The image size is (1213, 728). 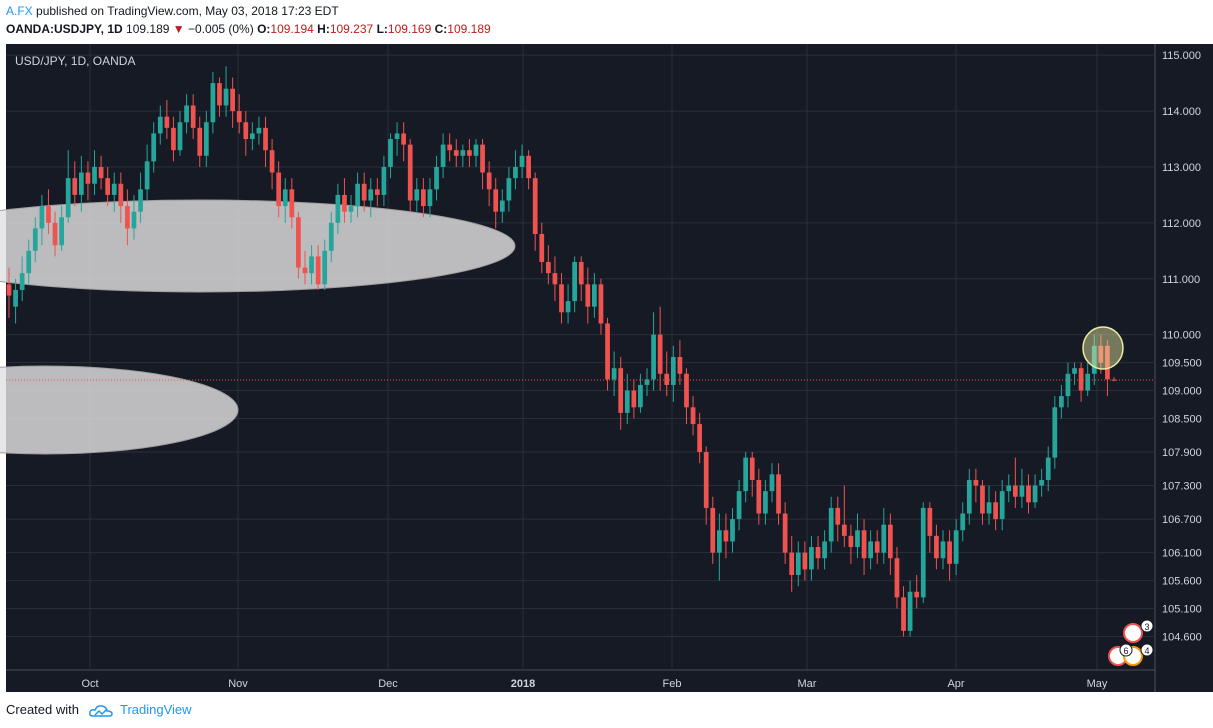 I want to click on price-axis, so click(x=1184, y=368).